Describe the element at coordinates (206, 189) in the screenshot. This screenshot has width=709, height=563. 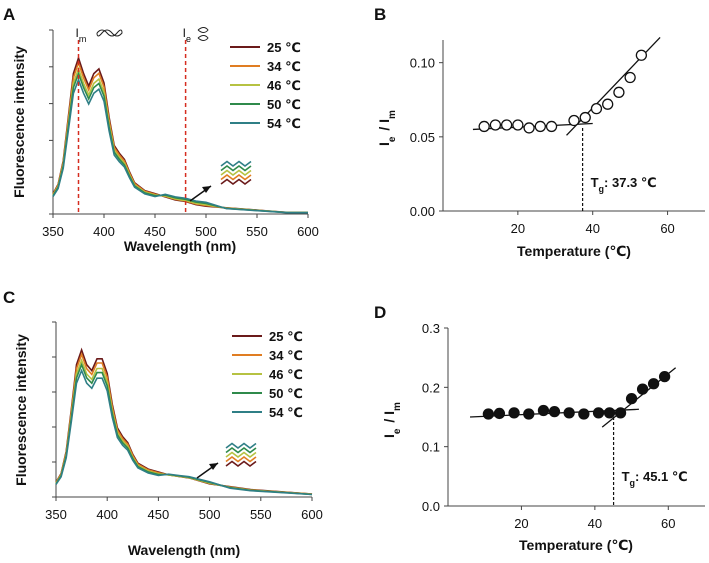
I see `A-inset-arrowhead` at that location.